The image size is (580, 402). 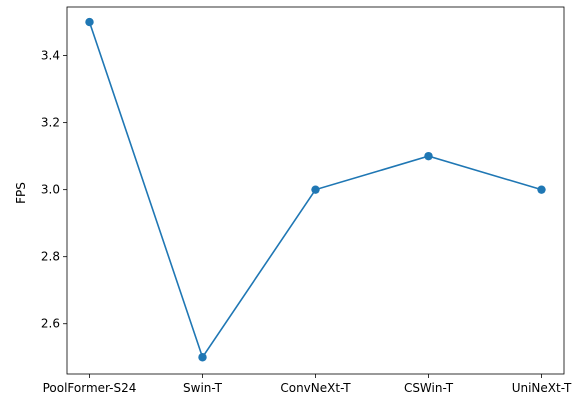 I want to click on x-tick-label: Swin-T, so click(x=203, y=388).